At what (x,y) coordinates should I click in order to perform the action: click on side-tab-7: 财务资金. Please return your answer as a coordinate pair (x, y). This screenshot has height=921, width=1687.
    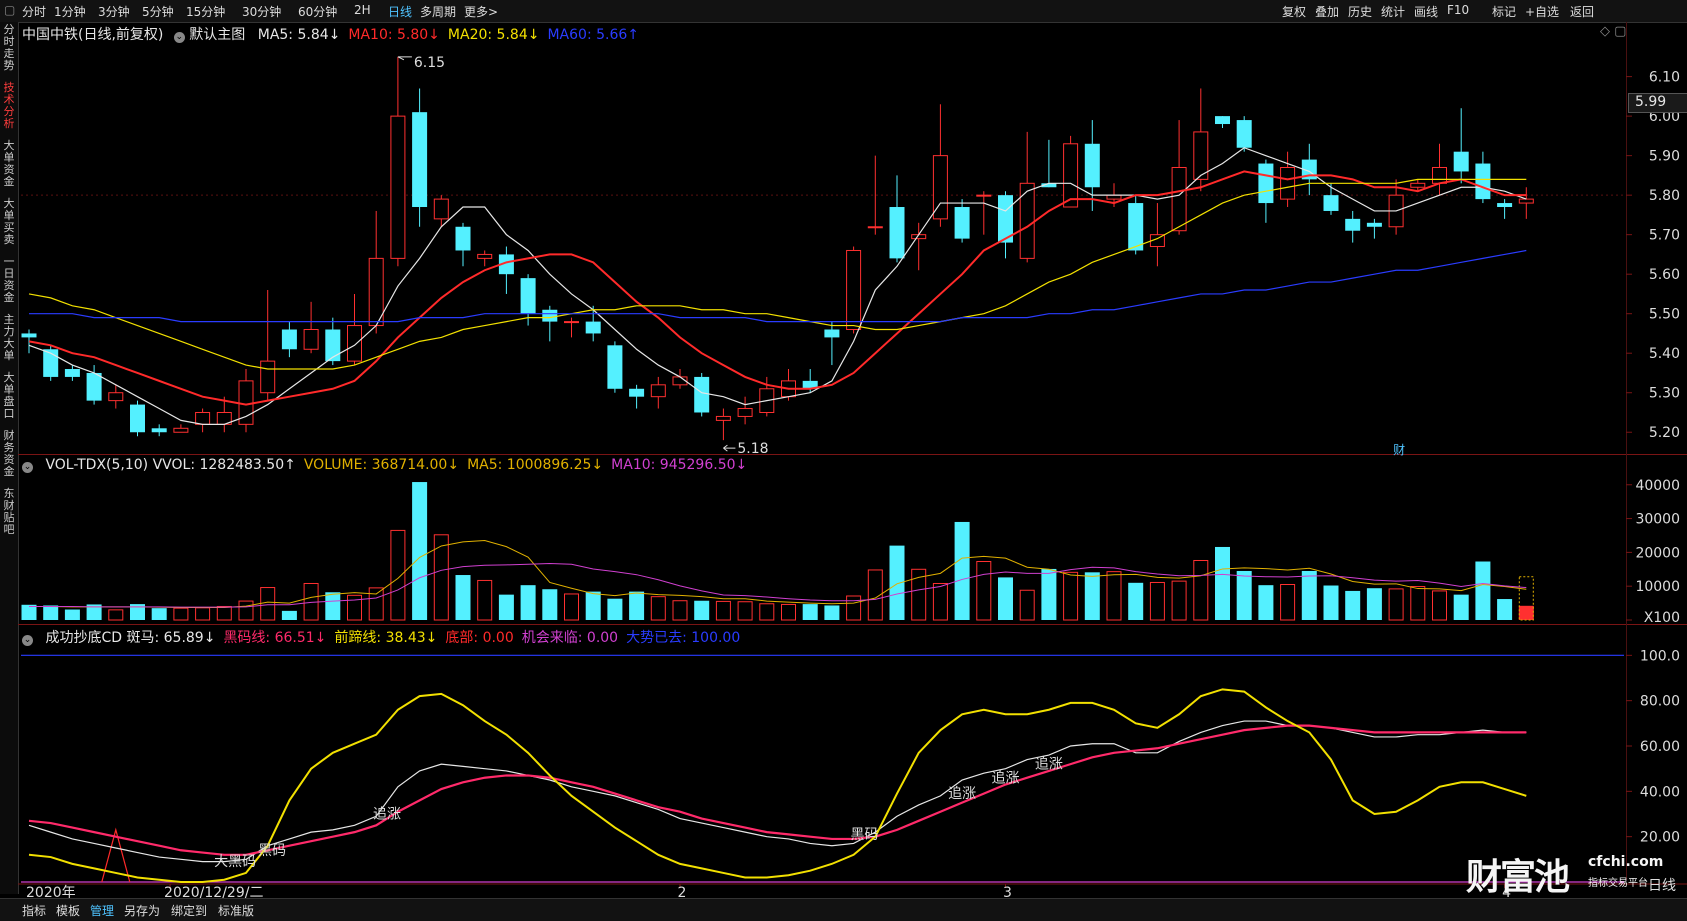
    Looking at the image, I should click on (9, 453).